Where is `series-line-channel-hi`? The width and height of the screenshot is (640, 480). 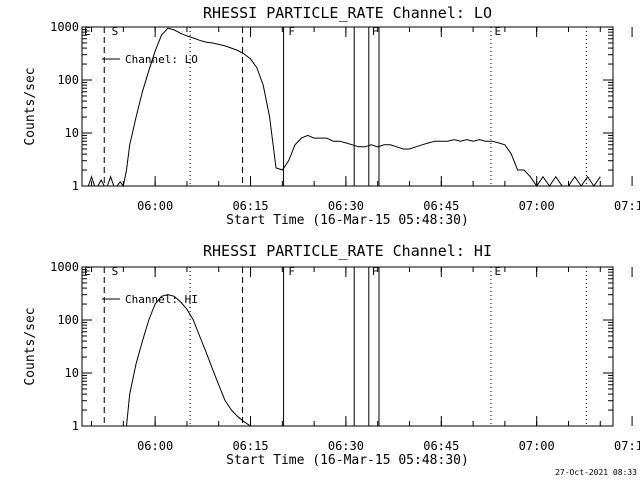 series-line-channel-hi is located at coordinates (188, 360).